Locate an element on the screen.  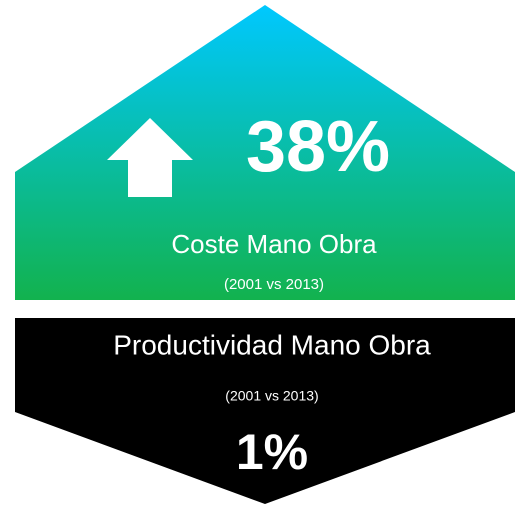
top-label: Coste Mano Obra is located at coordinates (274, 244).